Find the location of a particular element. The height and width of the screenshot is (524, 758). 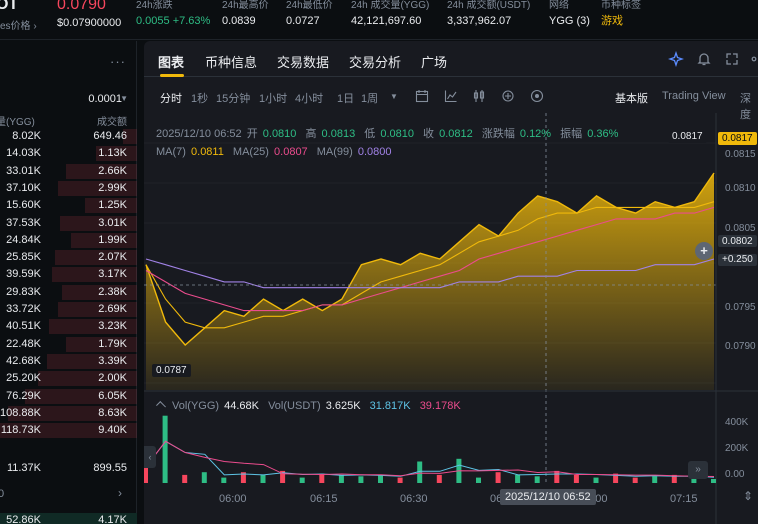

share-icon is located at coordinates (754, 59).